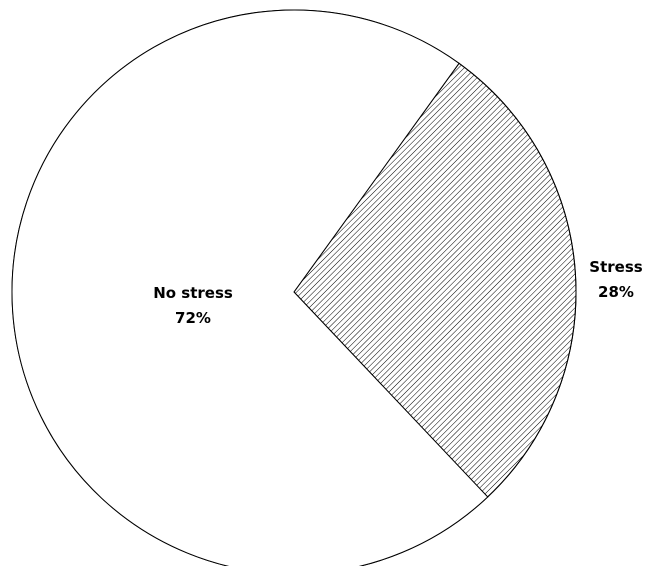 Image resolution: width=657 pixels, height=566 pixels. I want to click on slice-value-no-stress: 72%, so click(193, 318).